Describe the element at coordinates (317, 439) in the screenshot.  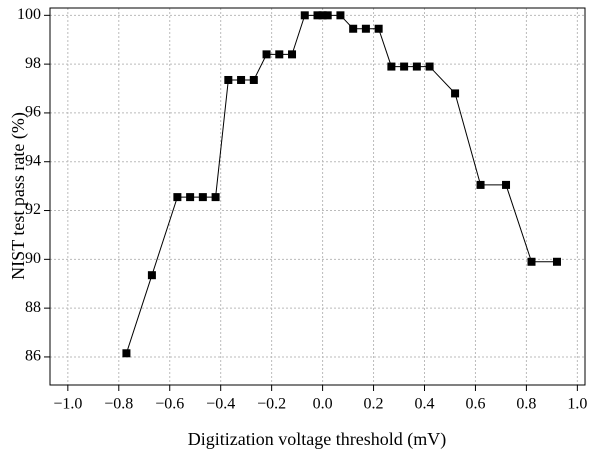
I see `x-axis-label: Digitization voltage threshold (mV)` at that location.